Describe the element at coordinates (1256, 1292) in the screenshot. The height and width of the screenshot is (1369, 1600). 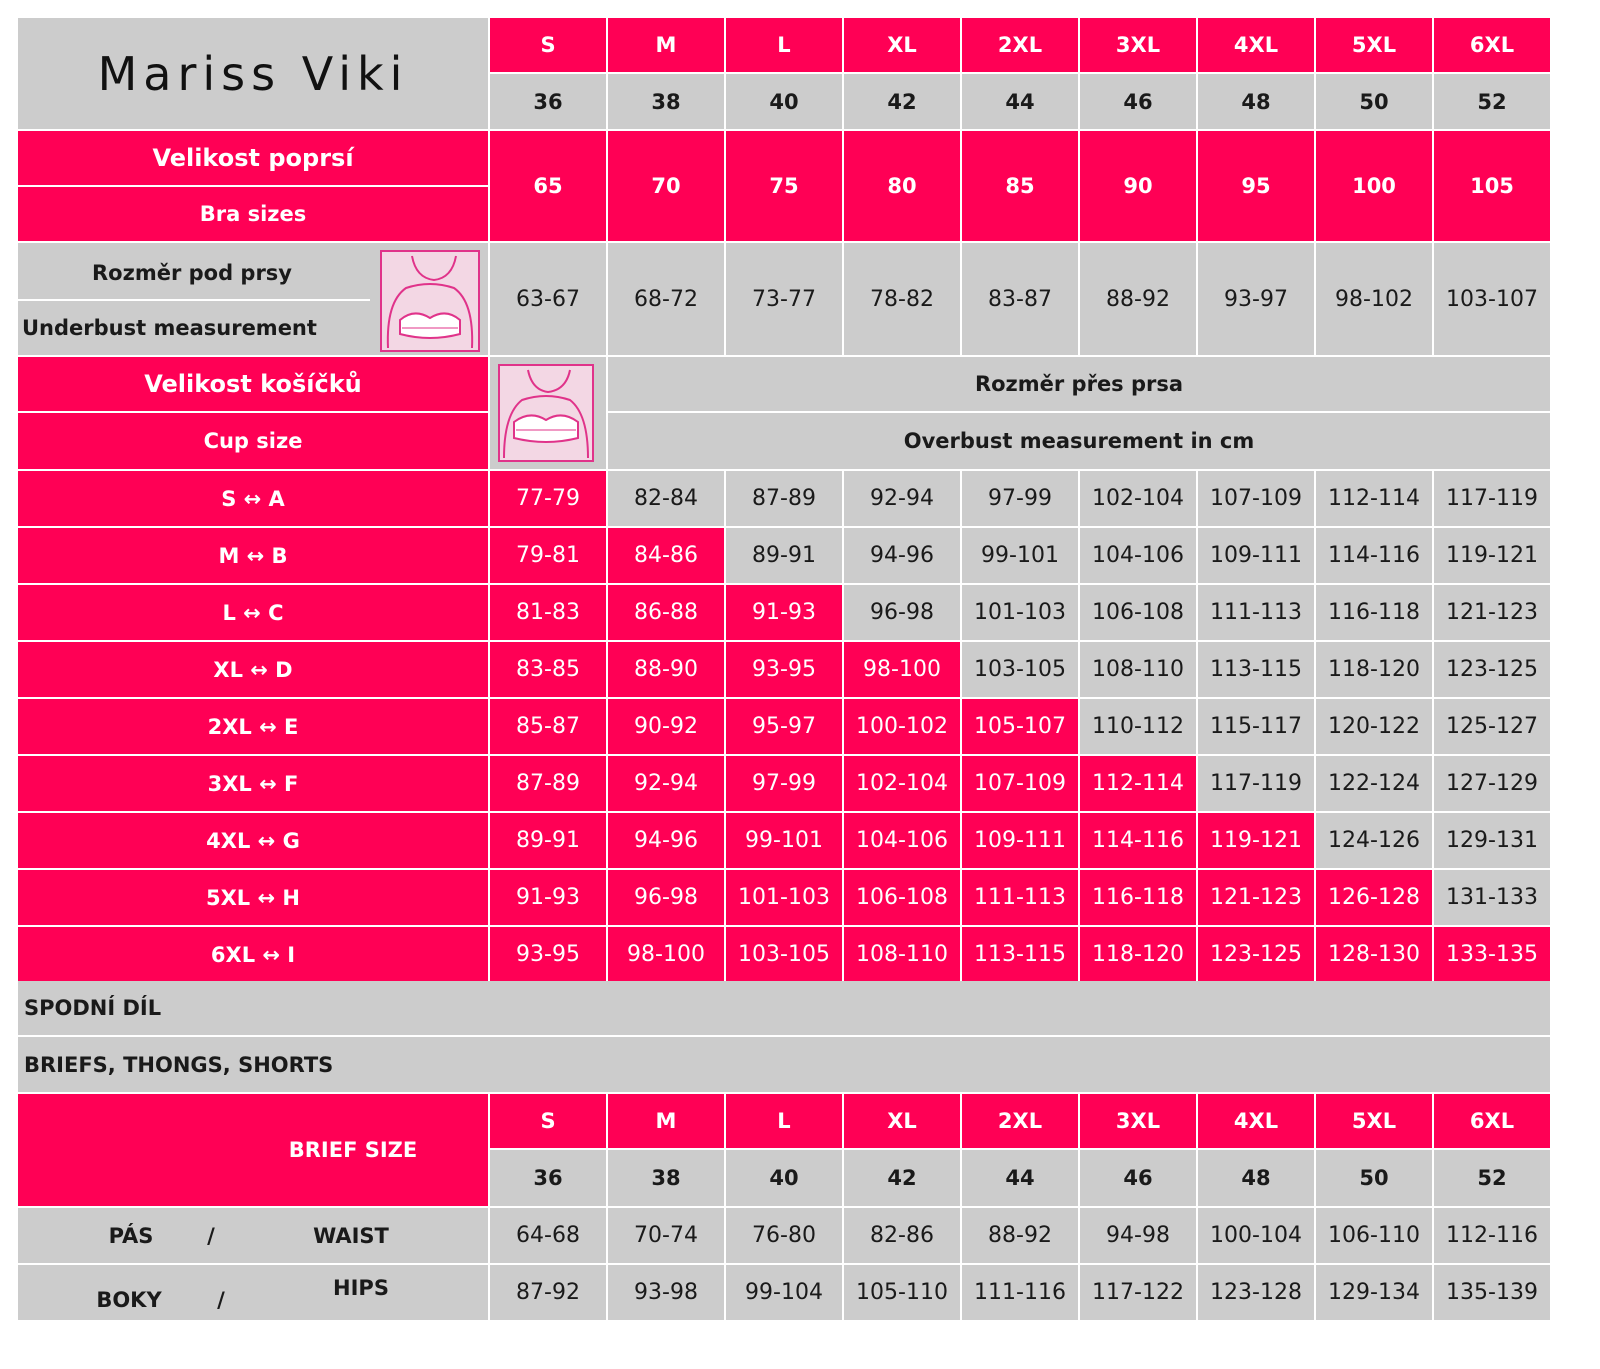
I see `hips-cell: 123-128` at that location.